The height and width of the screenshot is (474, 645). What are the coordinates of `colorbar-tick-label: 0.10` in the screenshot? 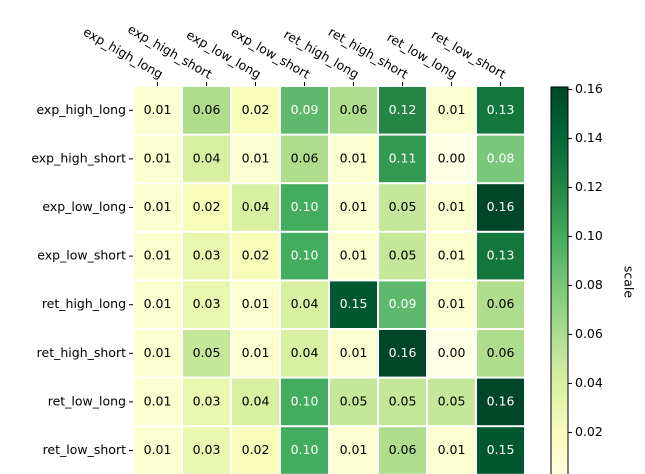 It's located at (589, 235).